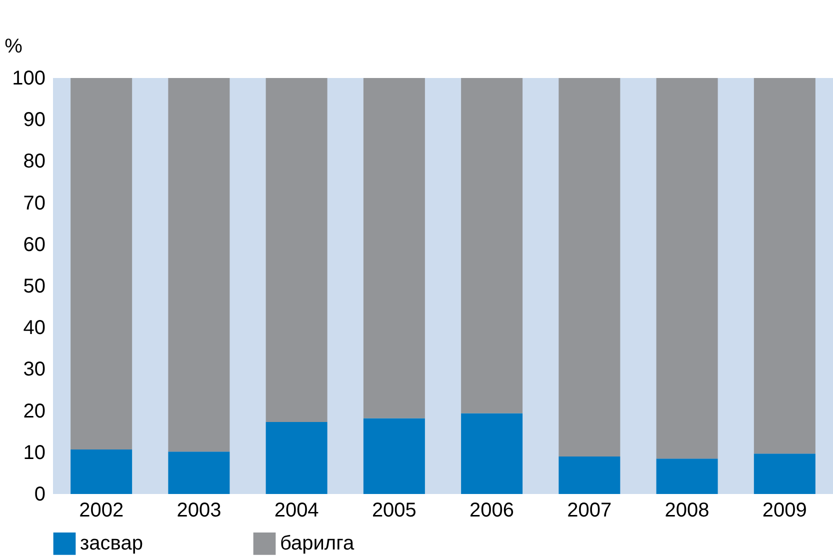 Image resolution: width=833 pixels, height=559 pixels. I want to click on x-tick-label: 2003, so click(199, 511).